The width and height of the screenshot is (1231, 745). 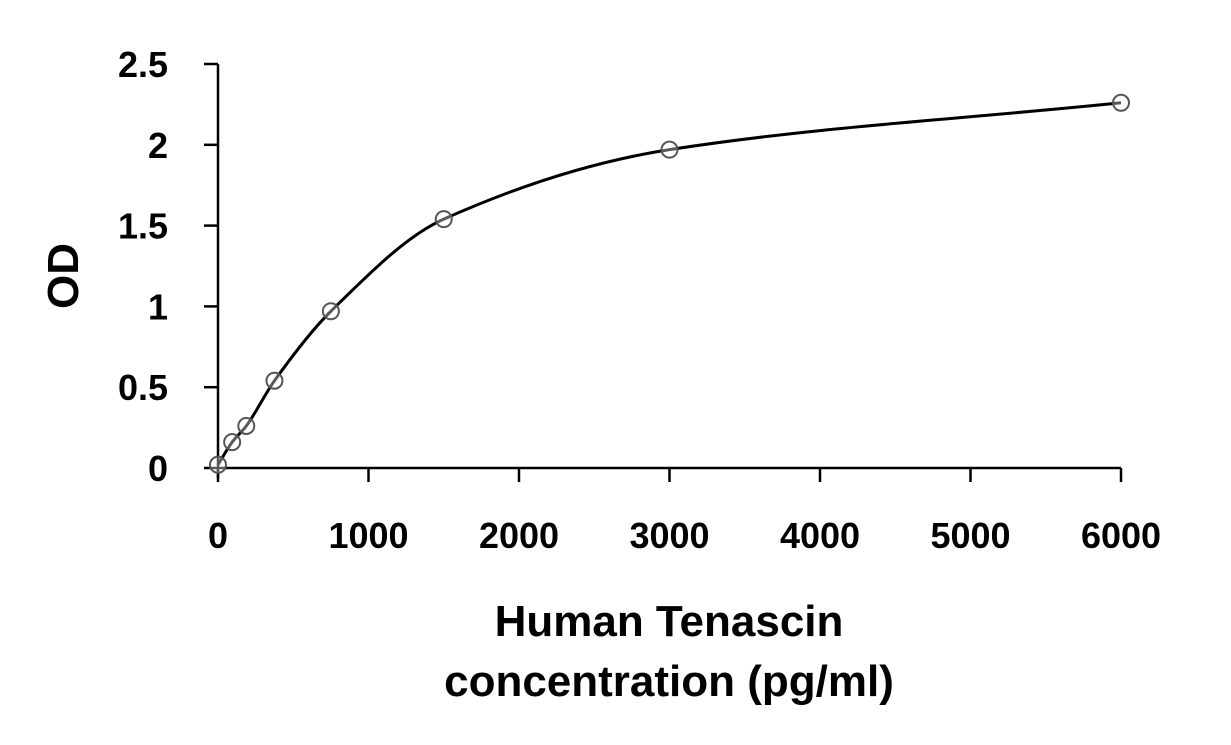 What do you see at coordinates (158, 468) in the screenshot?
I see `y-tick-label: 0` at bounding box center [158, 468].